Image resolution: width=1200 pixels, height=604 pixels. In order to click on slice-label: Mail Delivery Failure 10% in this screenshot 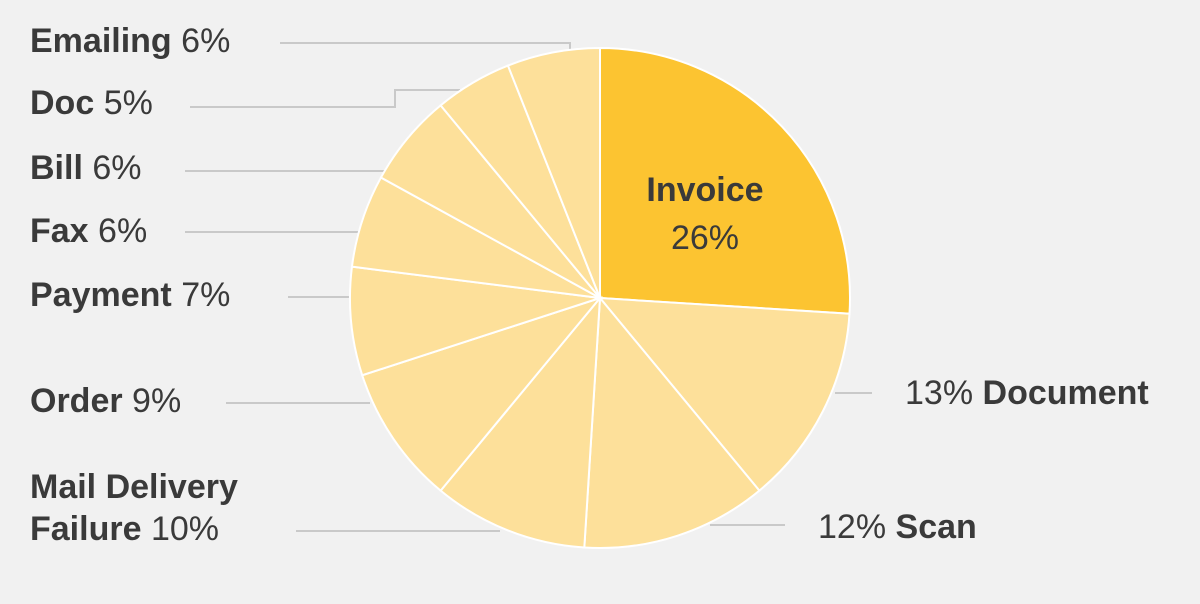, I will do `click(155, 508)`.